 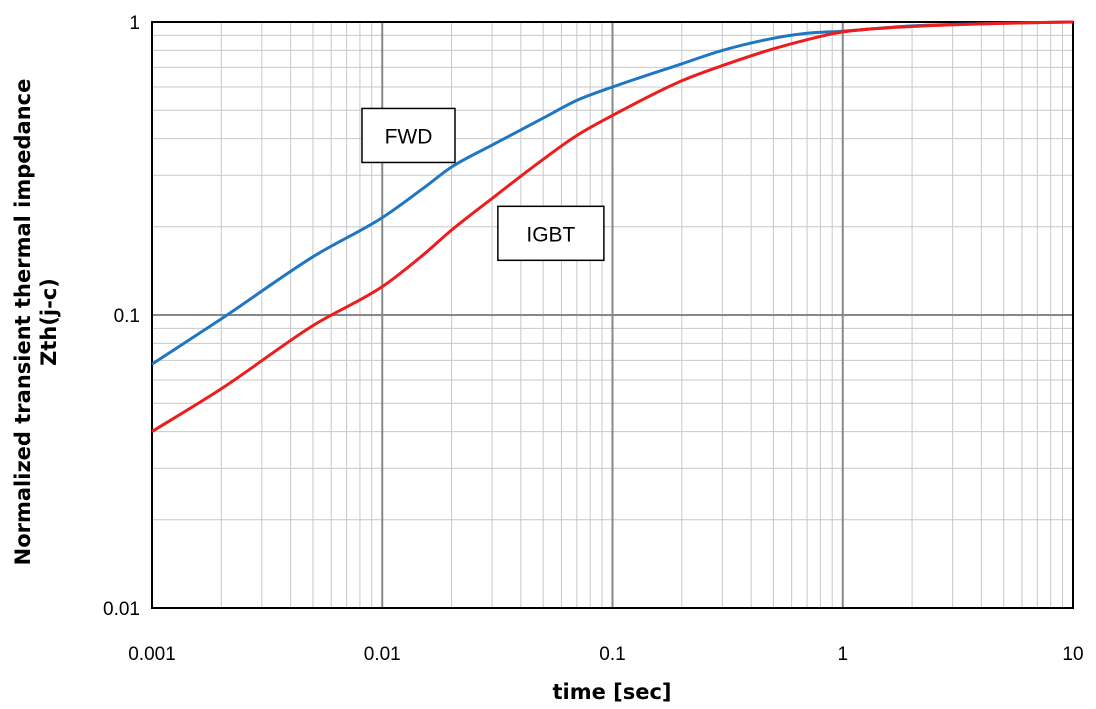 I want to click on y-tick-label: 0.01, so click(x=121, y=609).